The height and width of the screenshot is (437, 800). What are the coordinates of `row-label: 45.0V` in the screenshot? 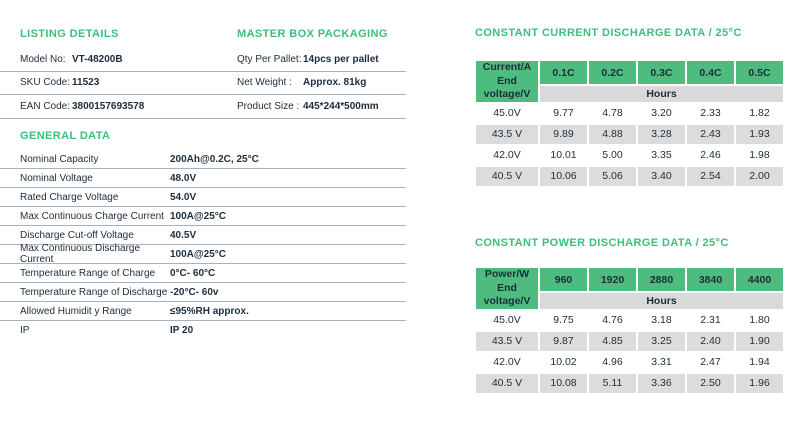 It's located at (507, 113).